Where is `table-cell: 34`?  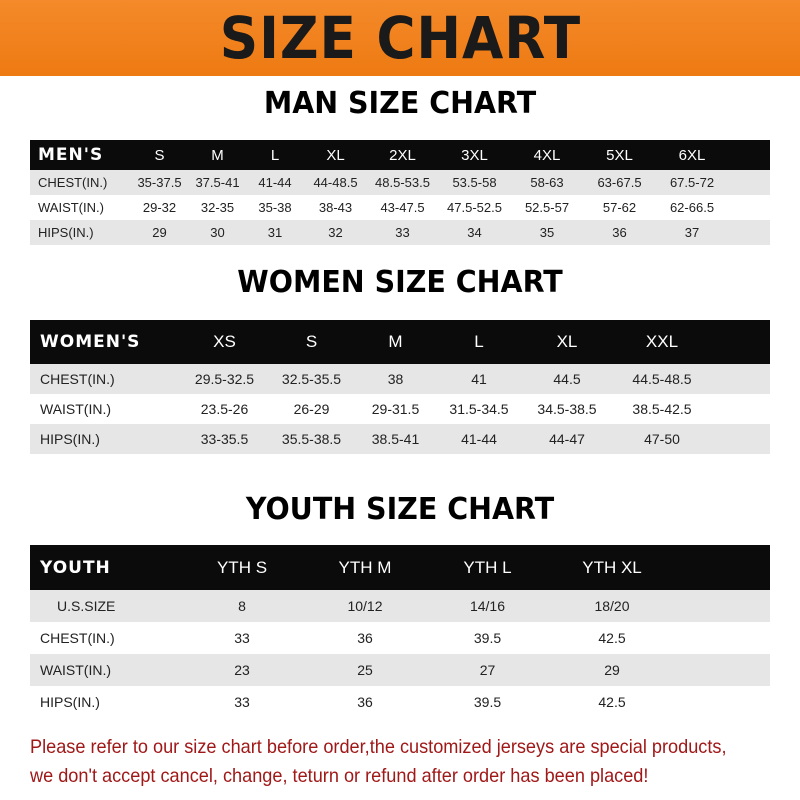 table-cell: 34 is located at coordinates (474, 232).